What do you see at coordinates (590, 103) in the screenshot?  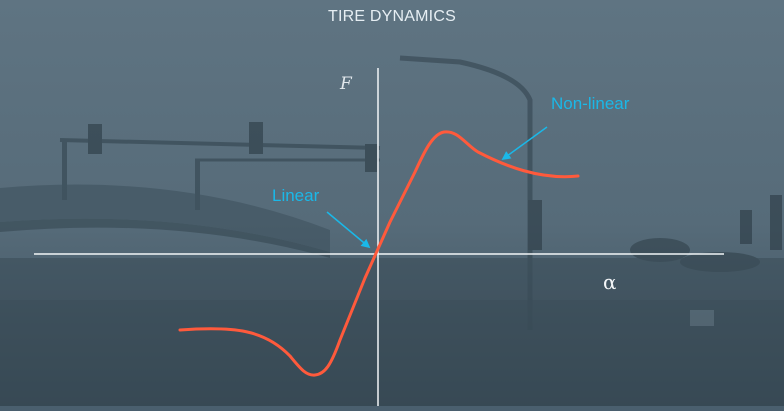 I see `nonlinear-region-label: Non-linear` at bounding box center [590, 103].